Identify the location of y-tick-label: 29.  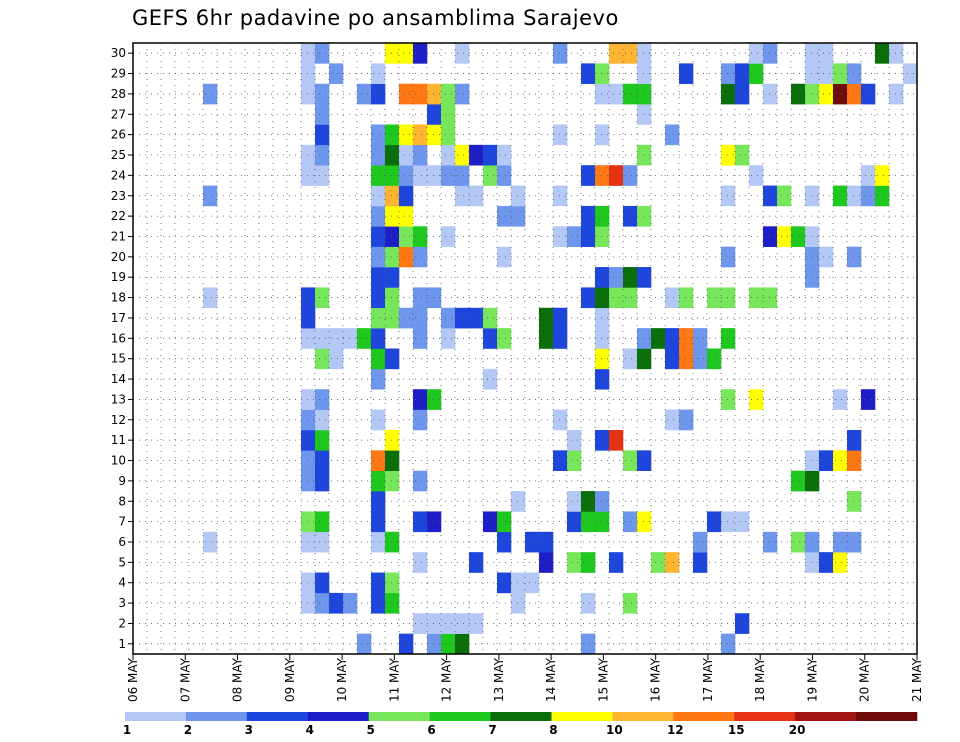
(118, 74).